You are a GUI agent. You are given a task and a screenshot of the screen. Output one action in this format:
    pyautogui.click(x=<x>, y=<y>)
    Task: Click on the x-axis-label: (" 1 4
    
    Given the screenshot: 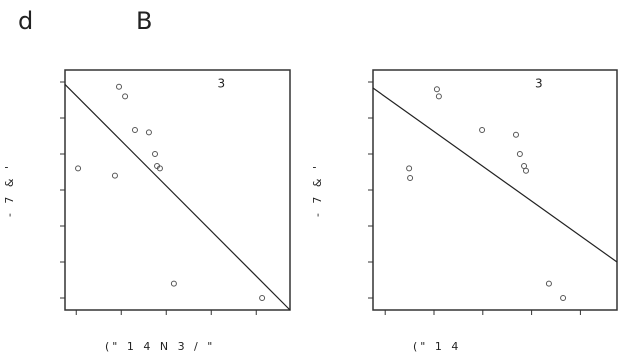 What is the action you would take?
    pyautogui.click(x=437, y=346)
    